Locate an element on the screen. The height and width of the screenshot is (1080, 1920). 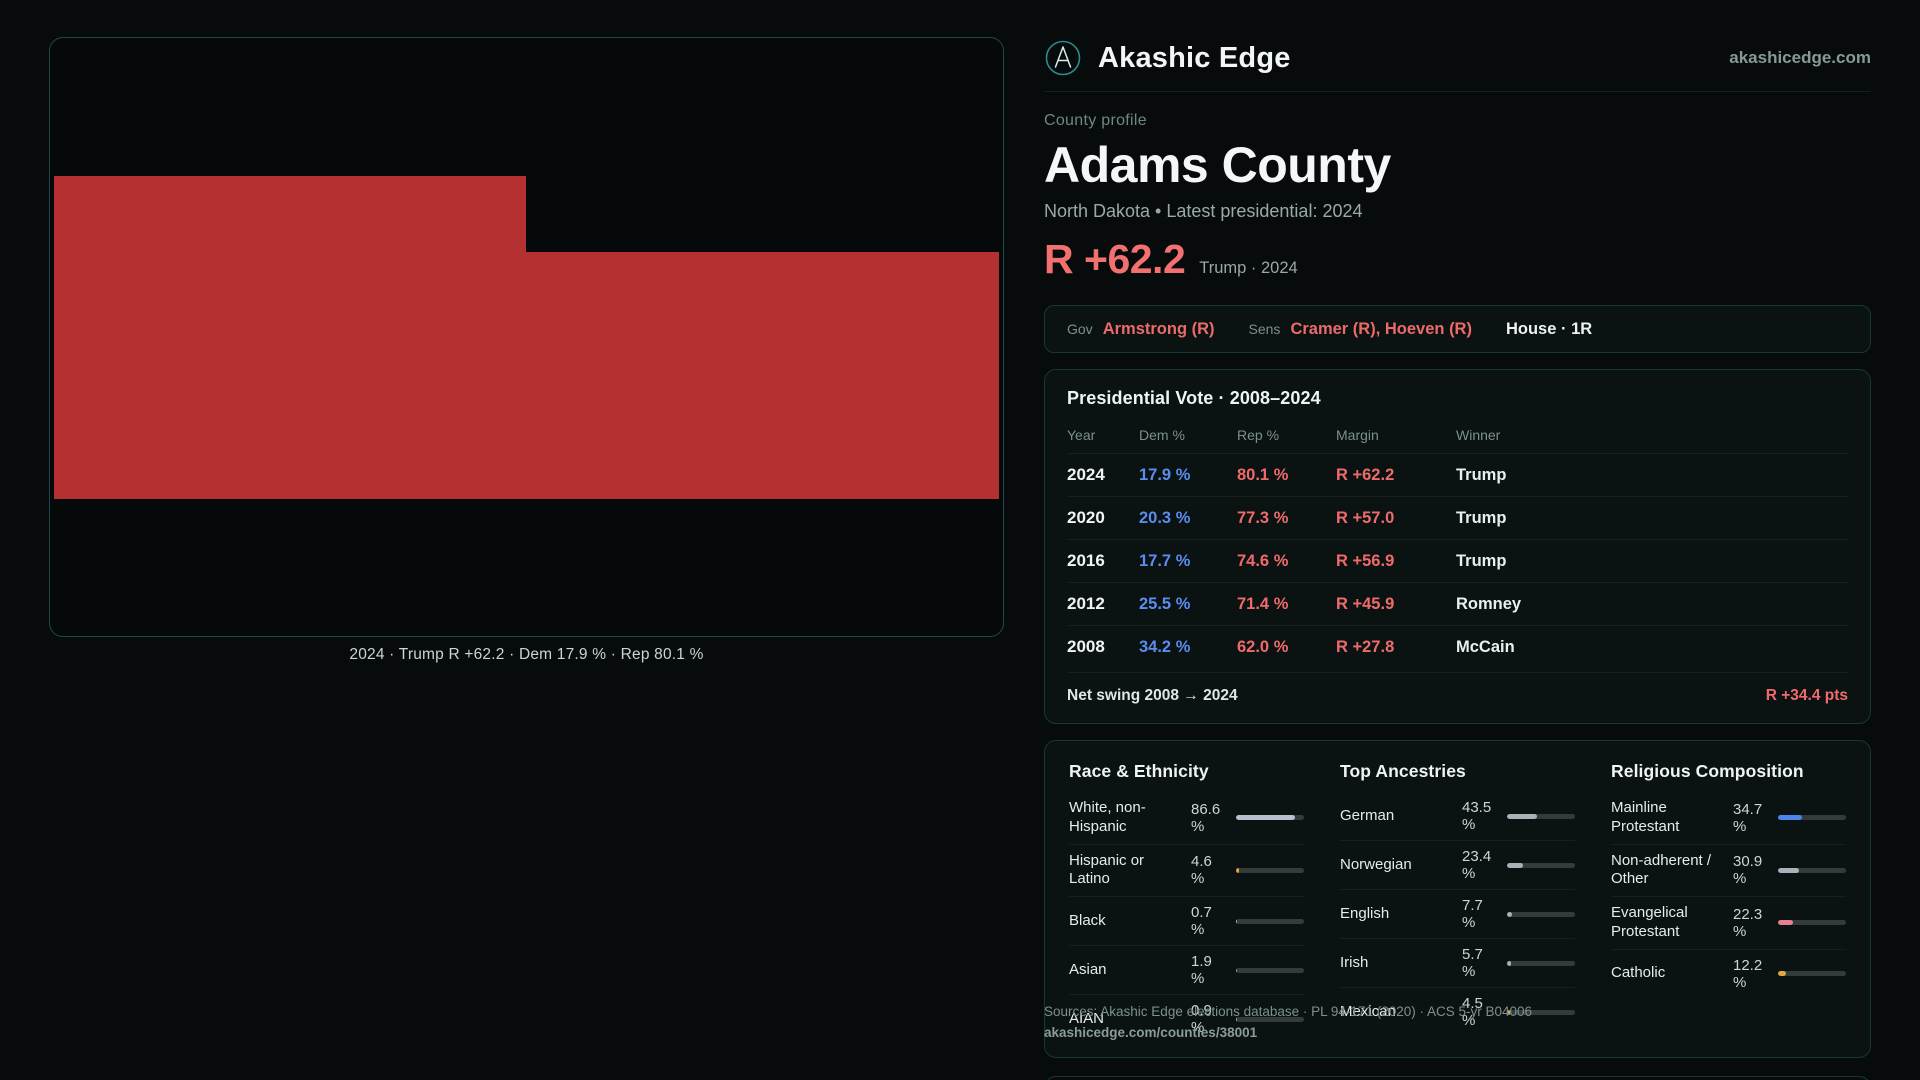
demo-label: English is located at coordinates (1365, 913).